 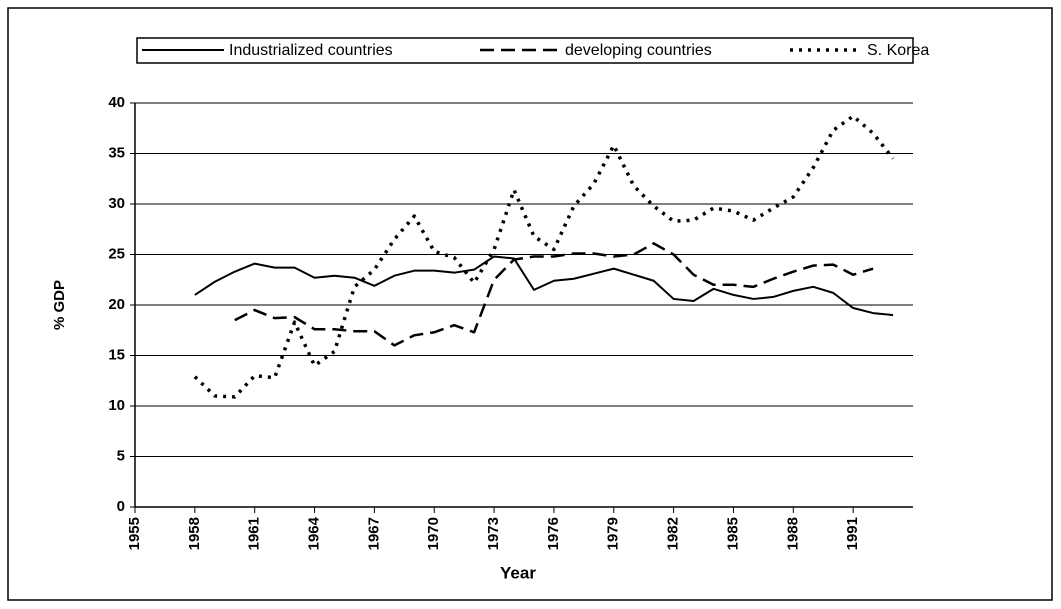 I want to click on y-tick-label: 40, so click(x=116, y=102).